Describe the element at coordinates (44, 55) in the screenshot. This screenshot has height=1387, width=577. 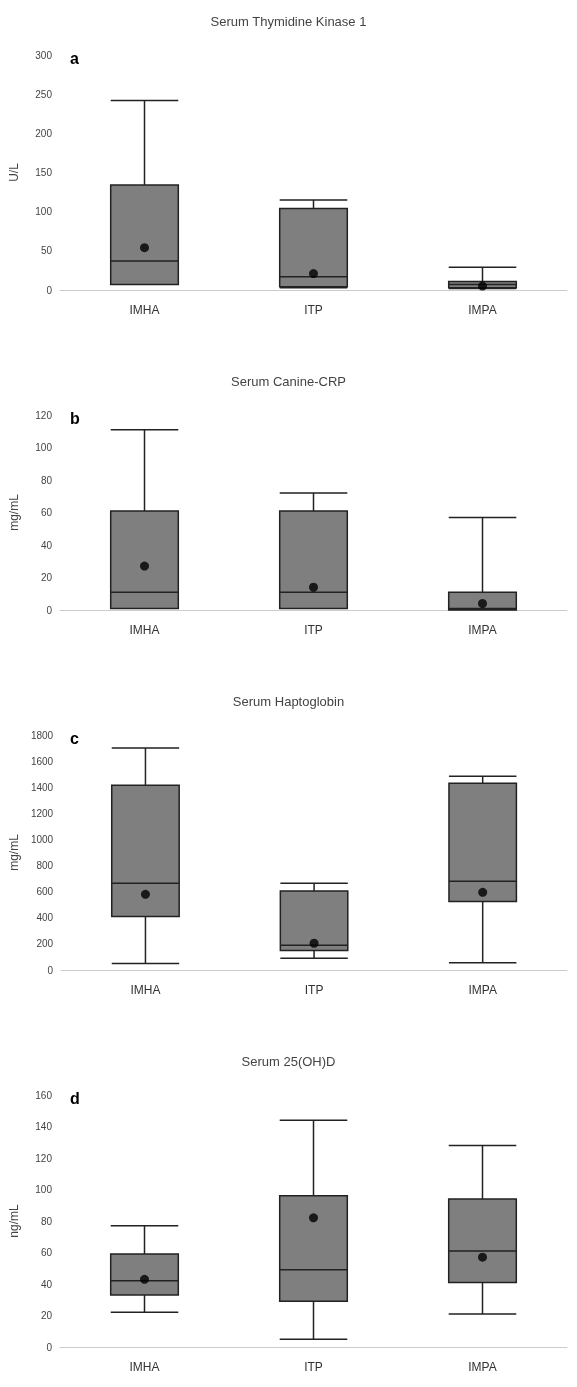
I see `y-tick-label: 300` at that location.